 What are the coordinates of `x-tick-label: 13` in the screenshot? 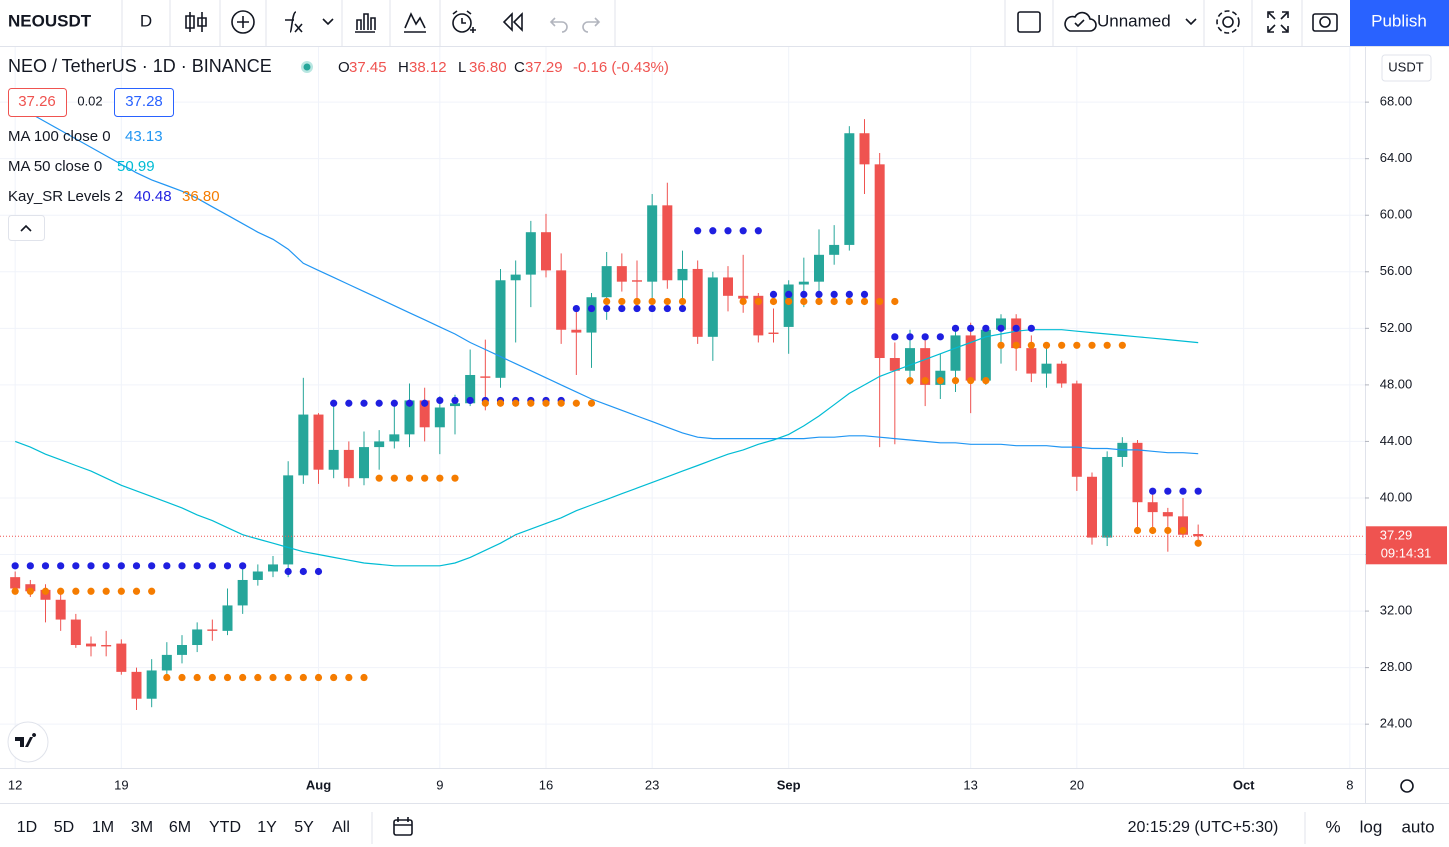 It's located at (970, 784).